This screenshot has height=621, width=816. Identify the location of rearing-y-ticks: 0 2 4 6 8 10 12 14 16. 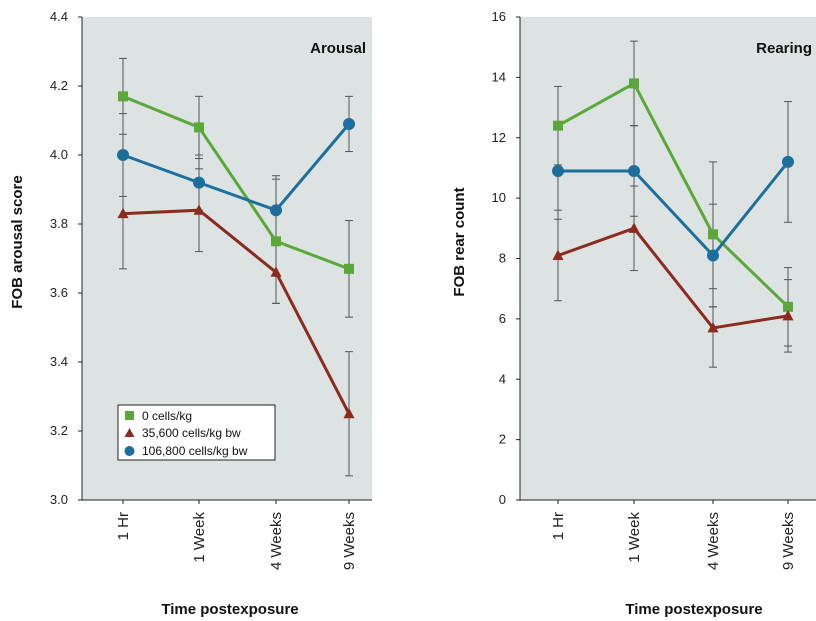
(506, 258).